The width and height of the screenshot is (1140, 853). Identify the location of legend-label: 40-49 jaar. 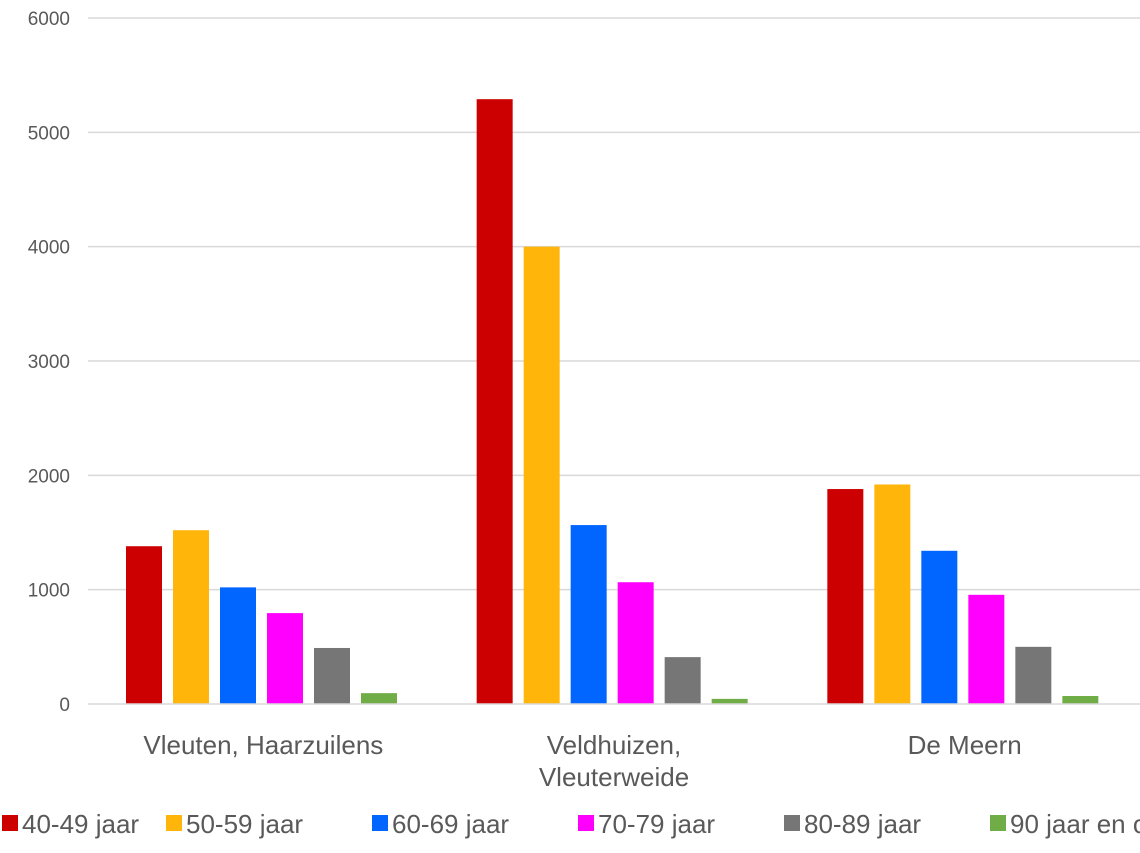
(80, 824).